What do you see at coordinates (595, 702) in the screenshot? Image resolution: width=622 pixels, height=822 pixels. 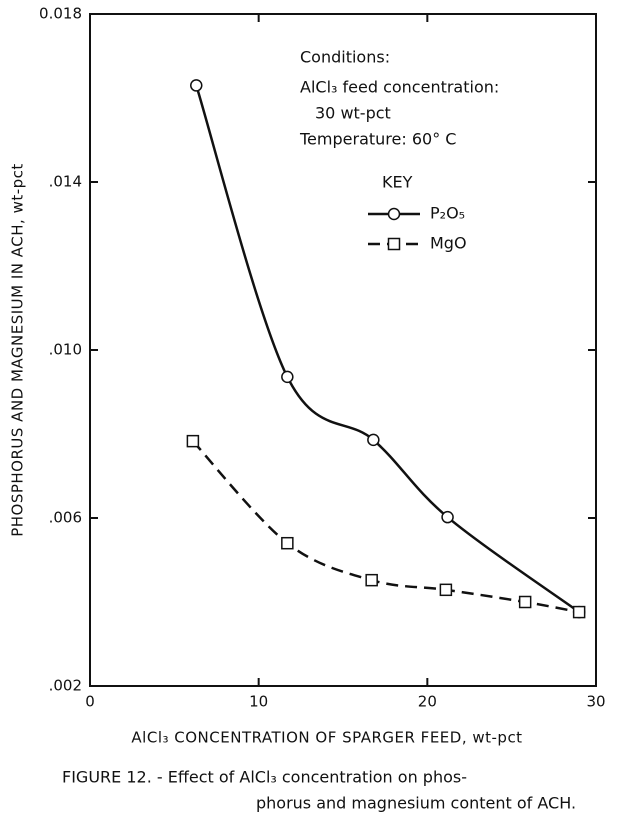 I see `x-tick-label: 30` at bounding box center [595, 702].